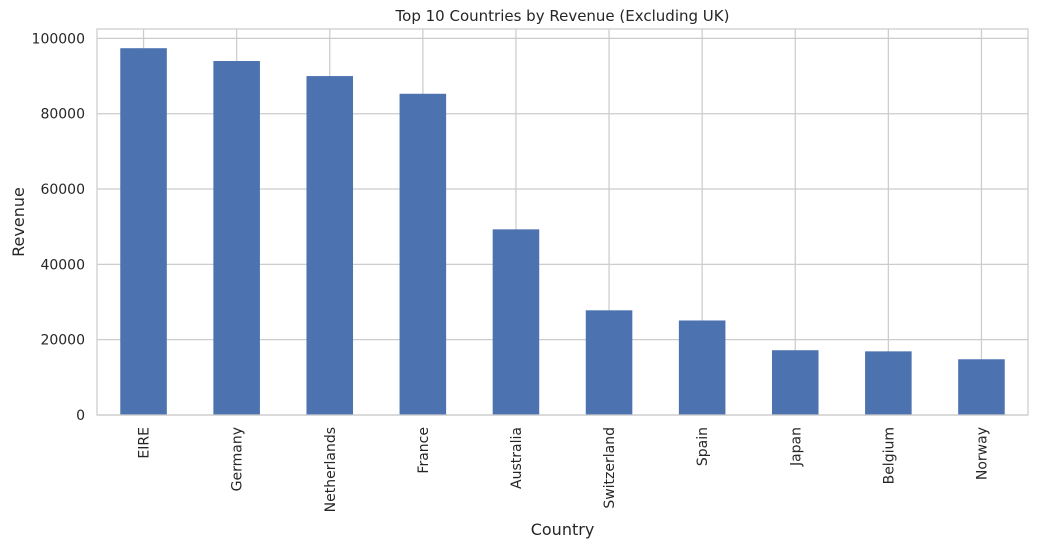 The height and width of the screenshot is (550, 1037). Describe the element at coordinates (143, 232) in the screenshot. I see `bar-eire` at that location.